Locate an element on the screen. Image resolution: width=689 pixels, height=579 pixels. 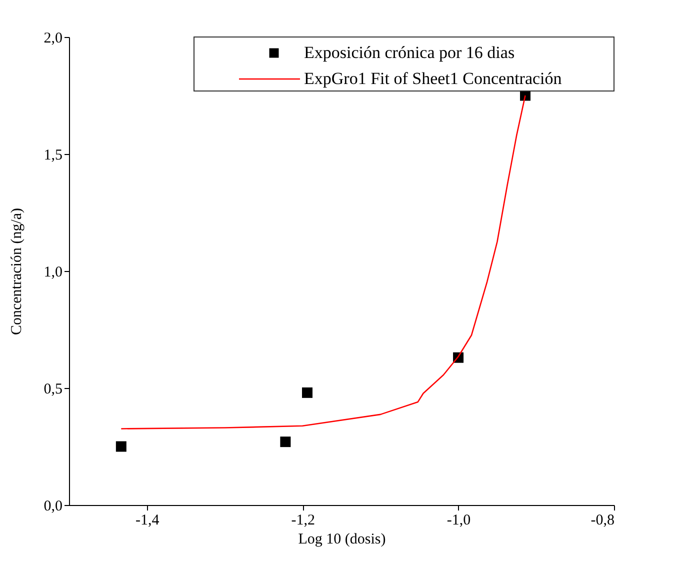
x-tick-label: -1,0 is located at coordinates (458, 520).